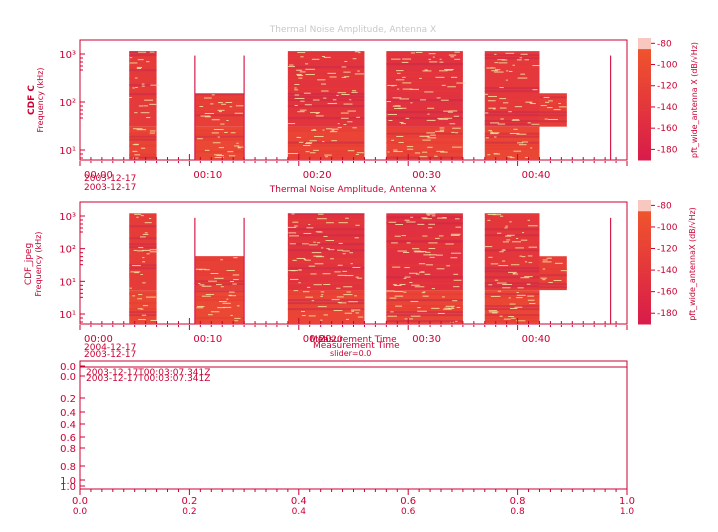 The image size is (718, 532). What do you see at coordinates (353, 364) in the screenshot?
I see `time-range-slider` at bounding box center [353, 364].